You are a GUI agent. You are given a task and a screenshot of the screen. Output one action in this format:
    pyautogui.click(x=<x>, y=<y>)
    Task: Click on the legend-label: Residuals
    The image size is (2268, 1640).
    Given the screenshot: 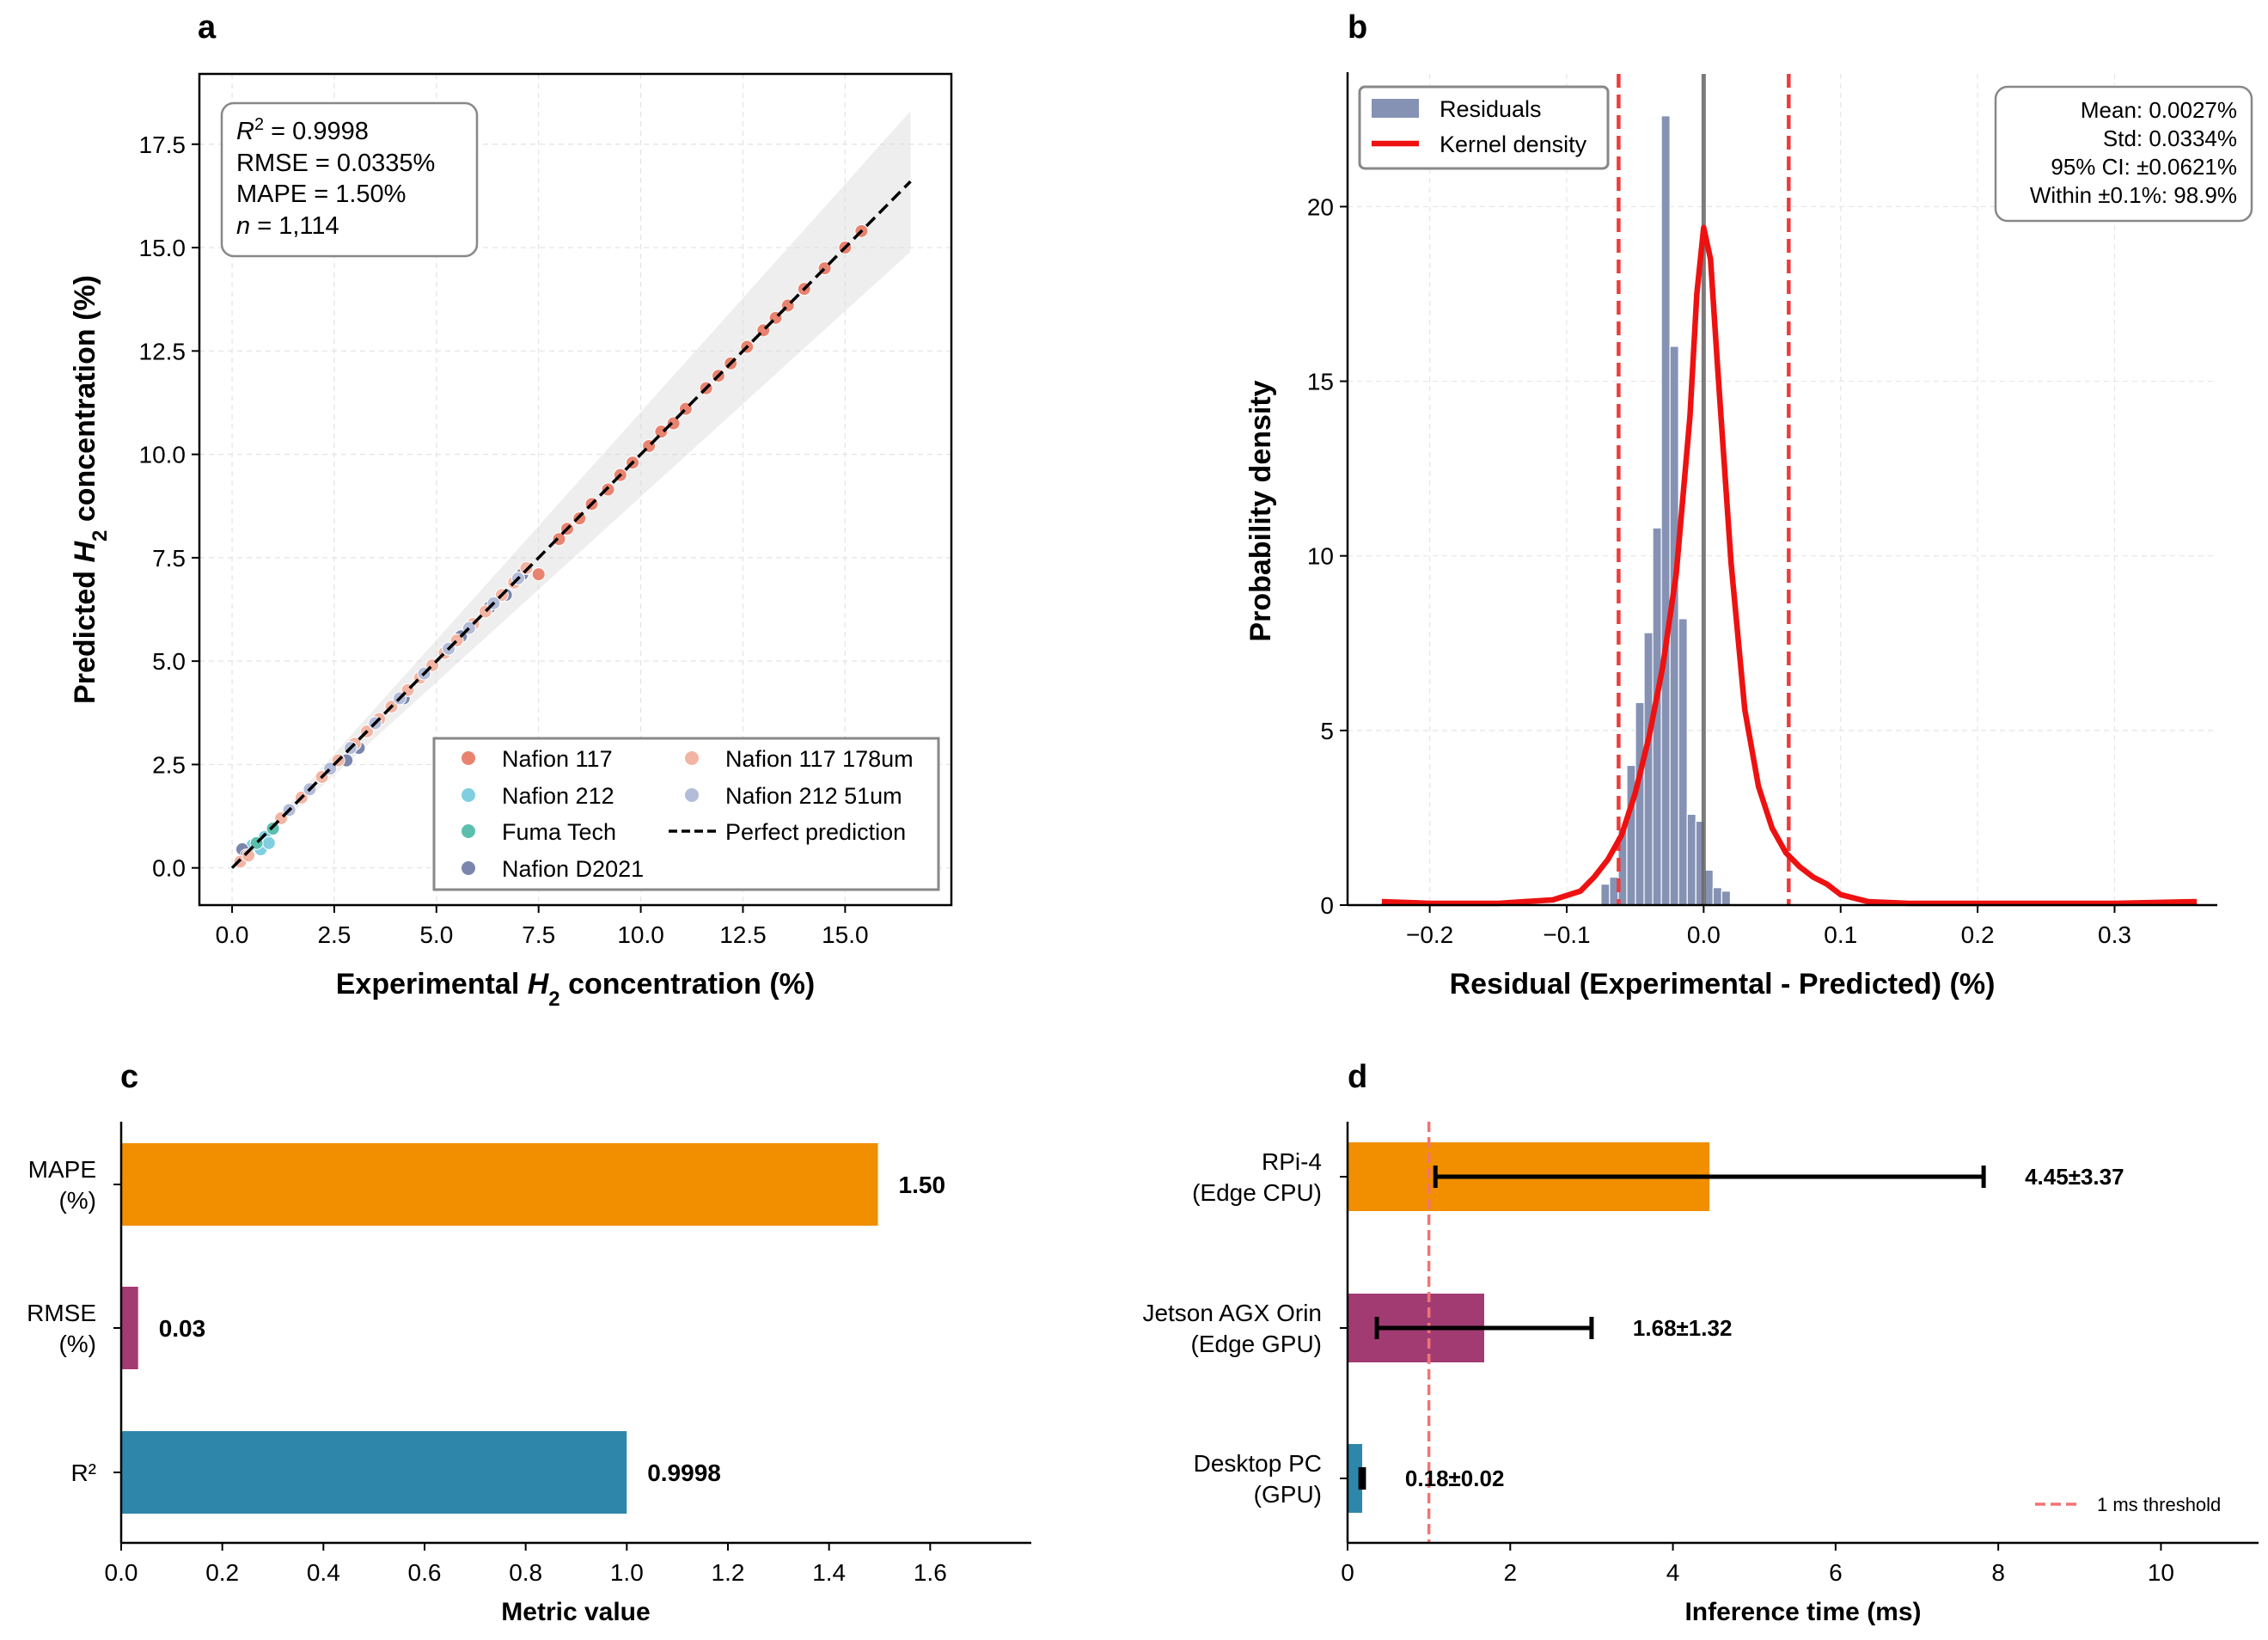 What is the action you would take?
    pyautogui.click(x=1491, y=109)
    